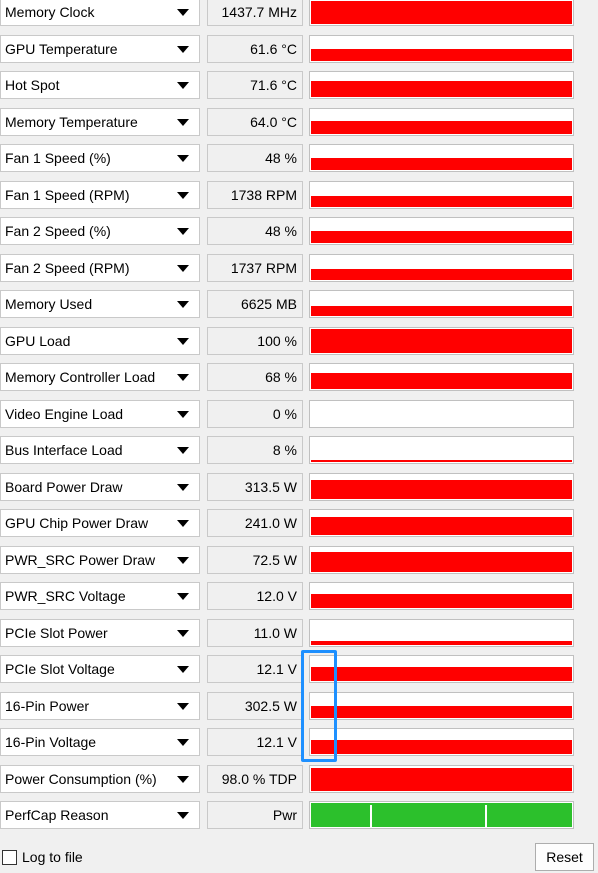 This screenshot has width=598, height=873. I want to click on sensor-select: GPU Temperature, so click(100, 48).